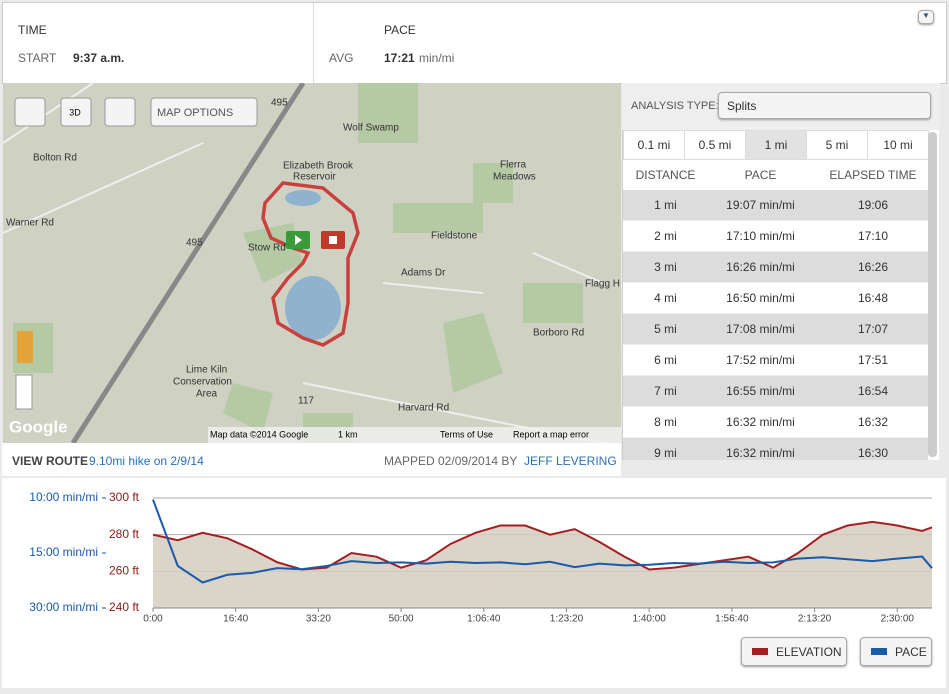 The height and width of the screenshot is (694, 949). I want to click on cell: 17:51, so click(873, 360).